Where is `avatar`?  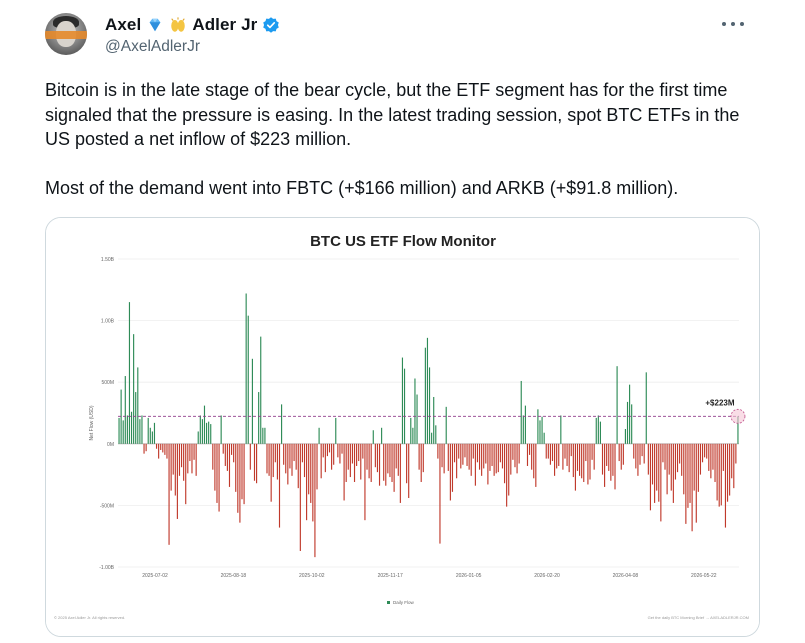 avatar is located at coordinates (66, 34).